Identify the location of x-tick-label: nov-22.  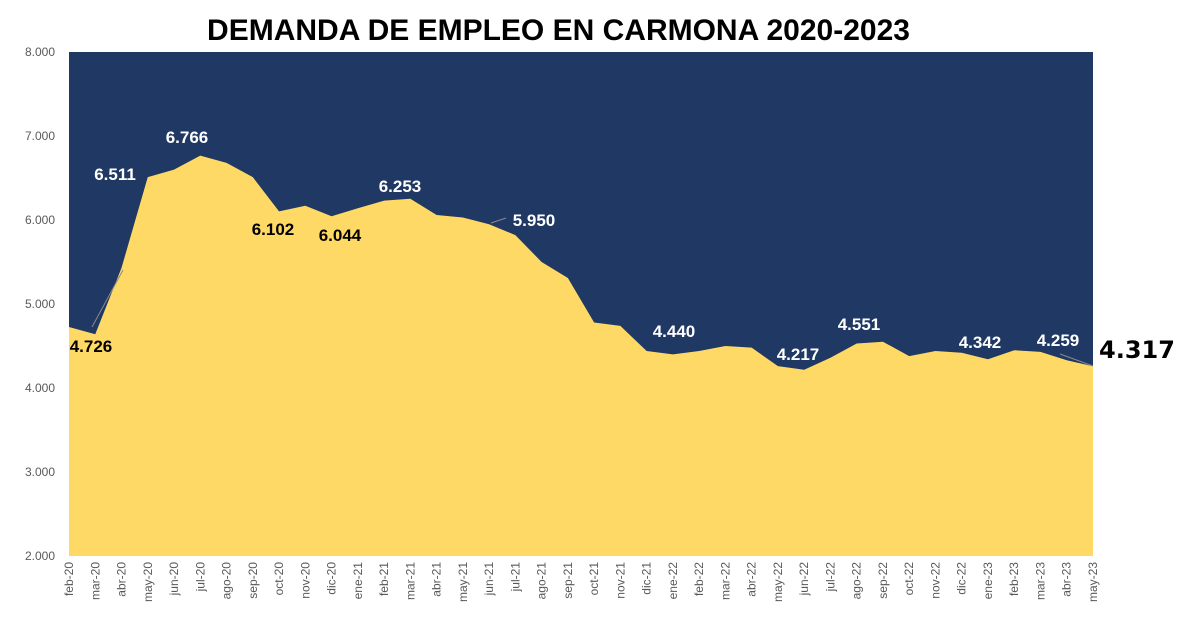
(935, 580).